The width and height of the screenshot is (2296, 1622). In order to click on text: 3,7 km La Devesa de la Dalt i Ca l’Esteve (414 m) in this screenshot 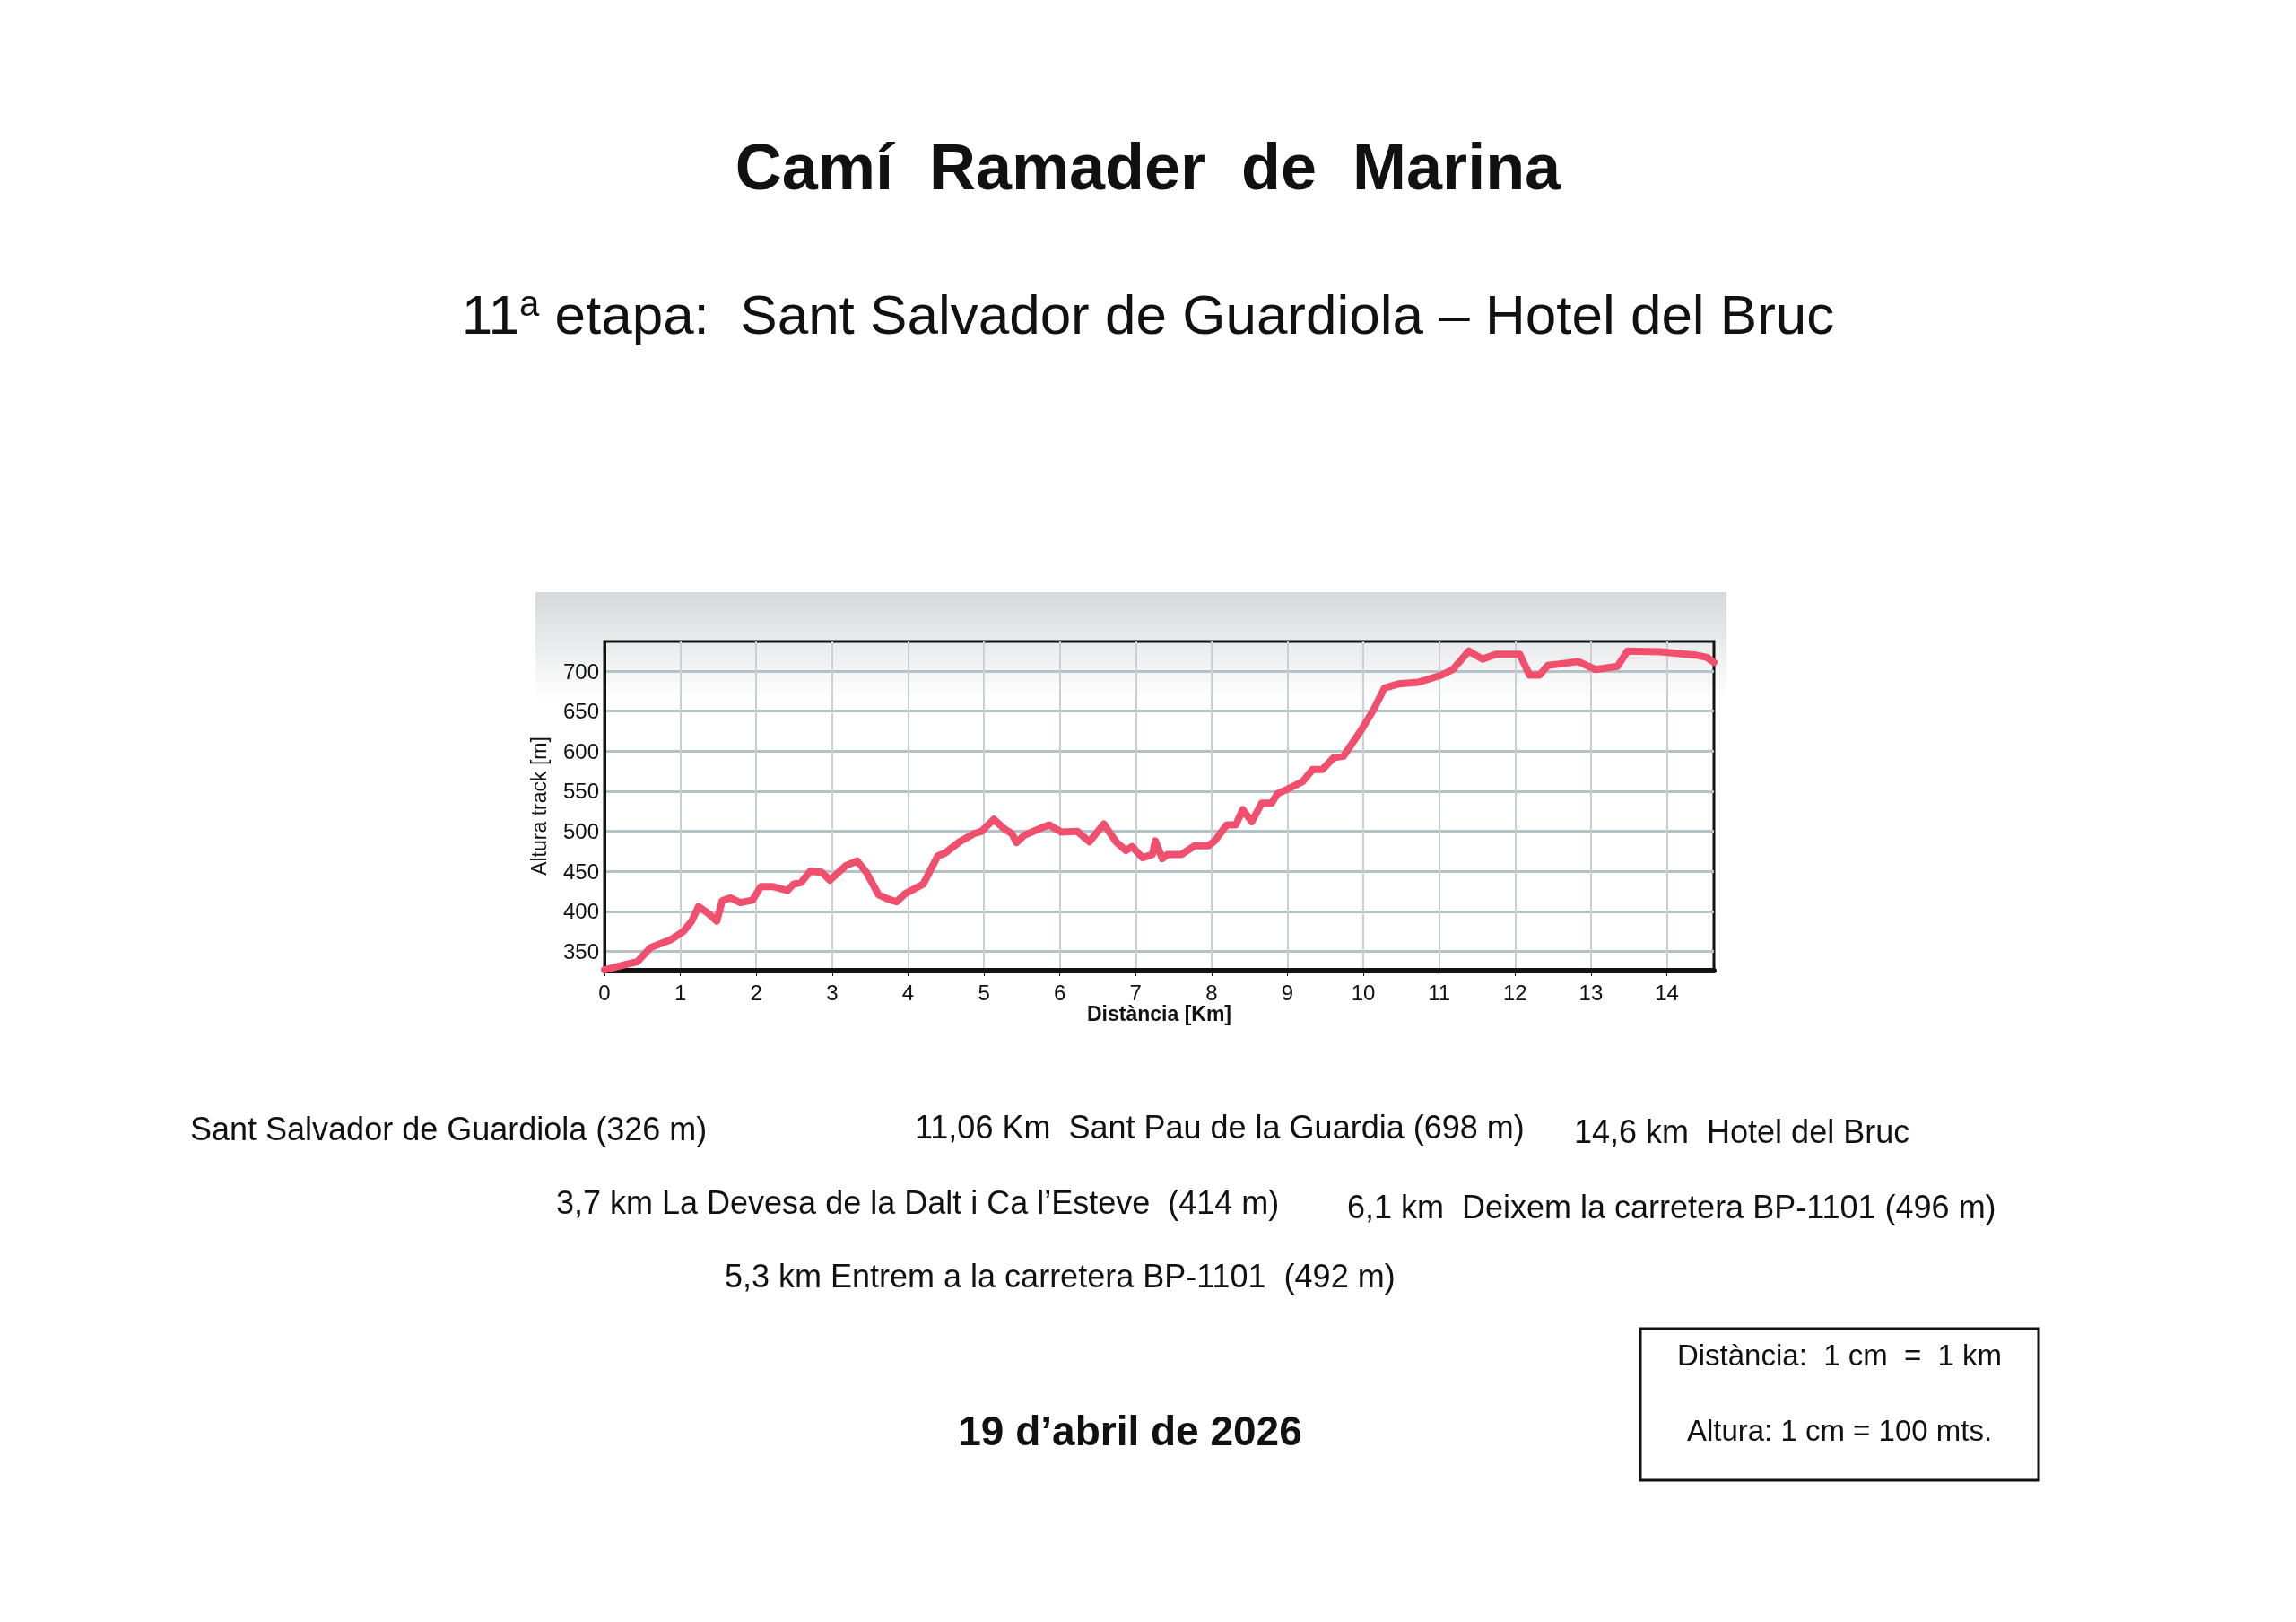, I will do `click(918, 1202)`.